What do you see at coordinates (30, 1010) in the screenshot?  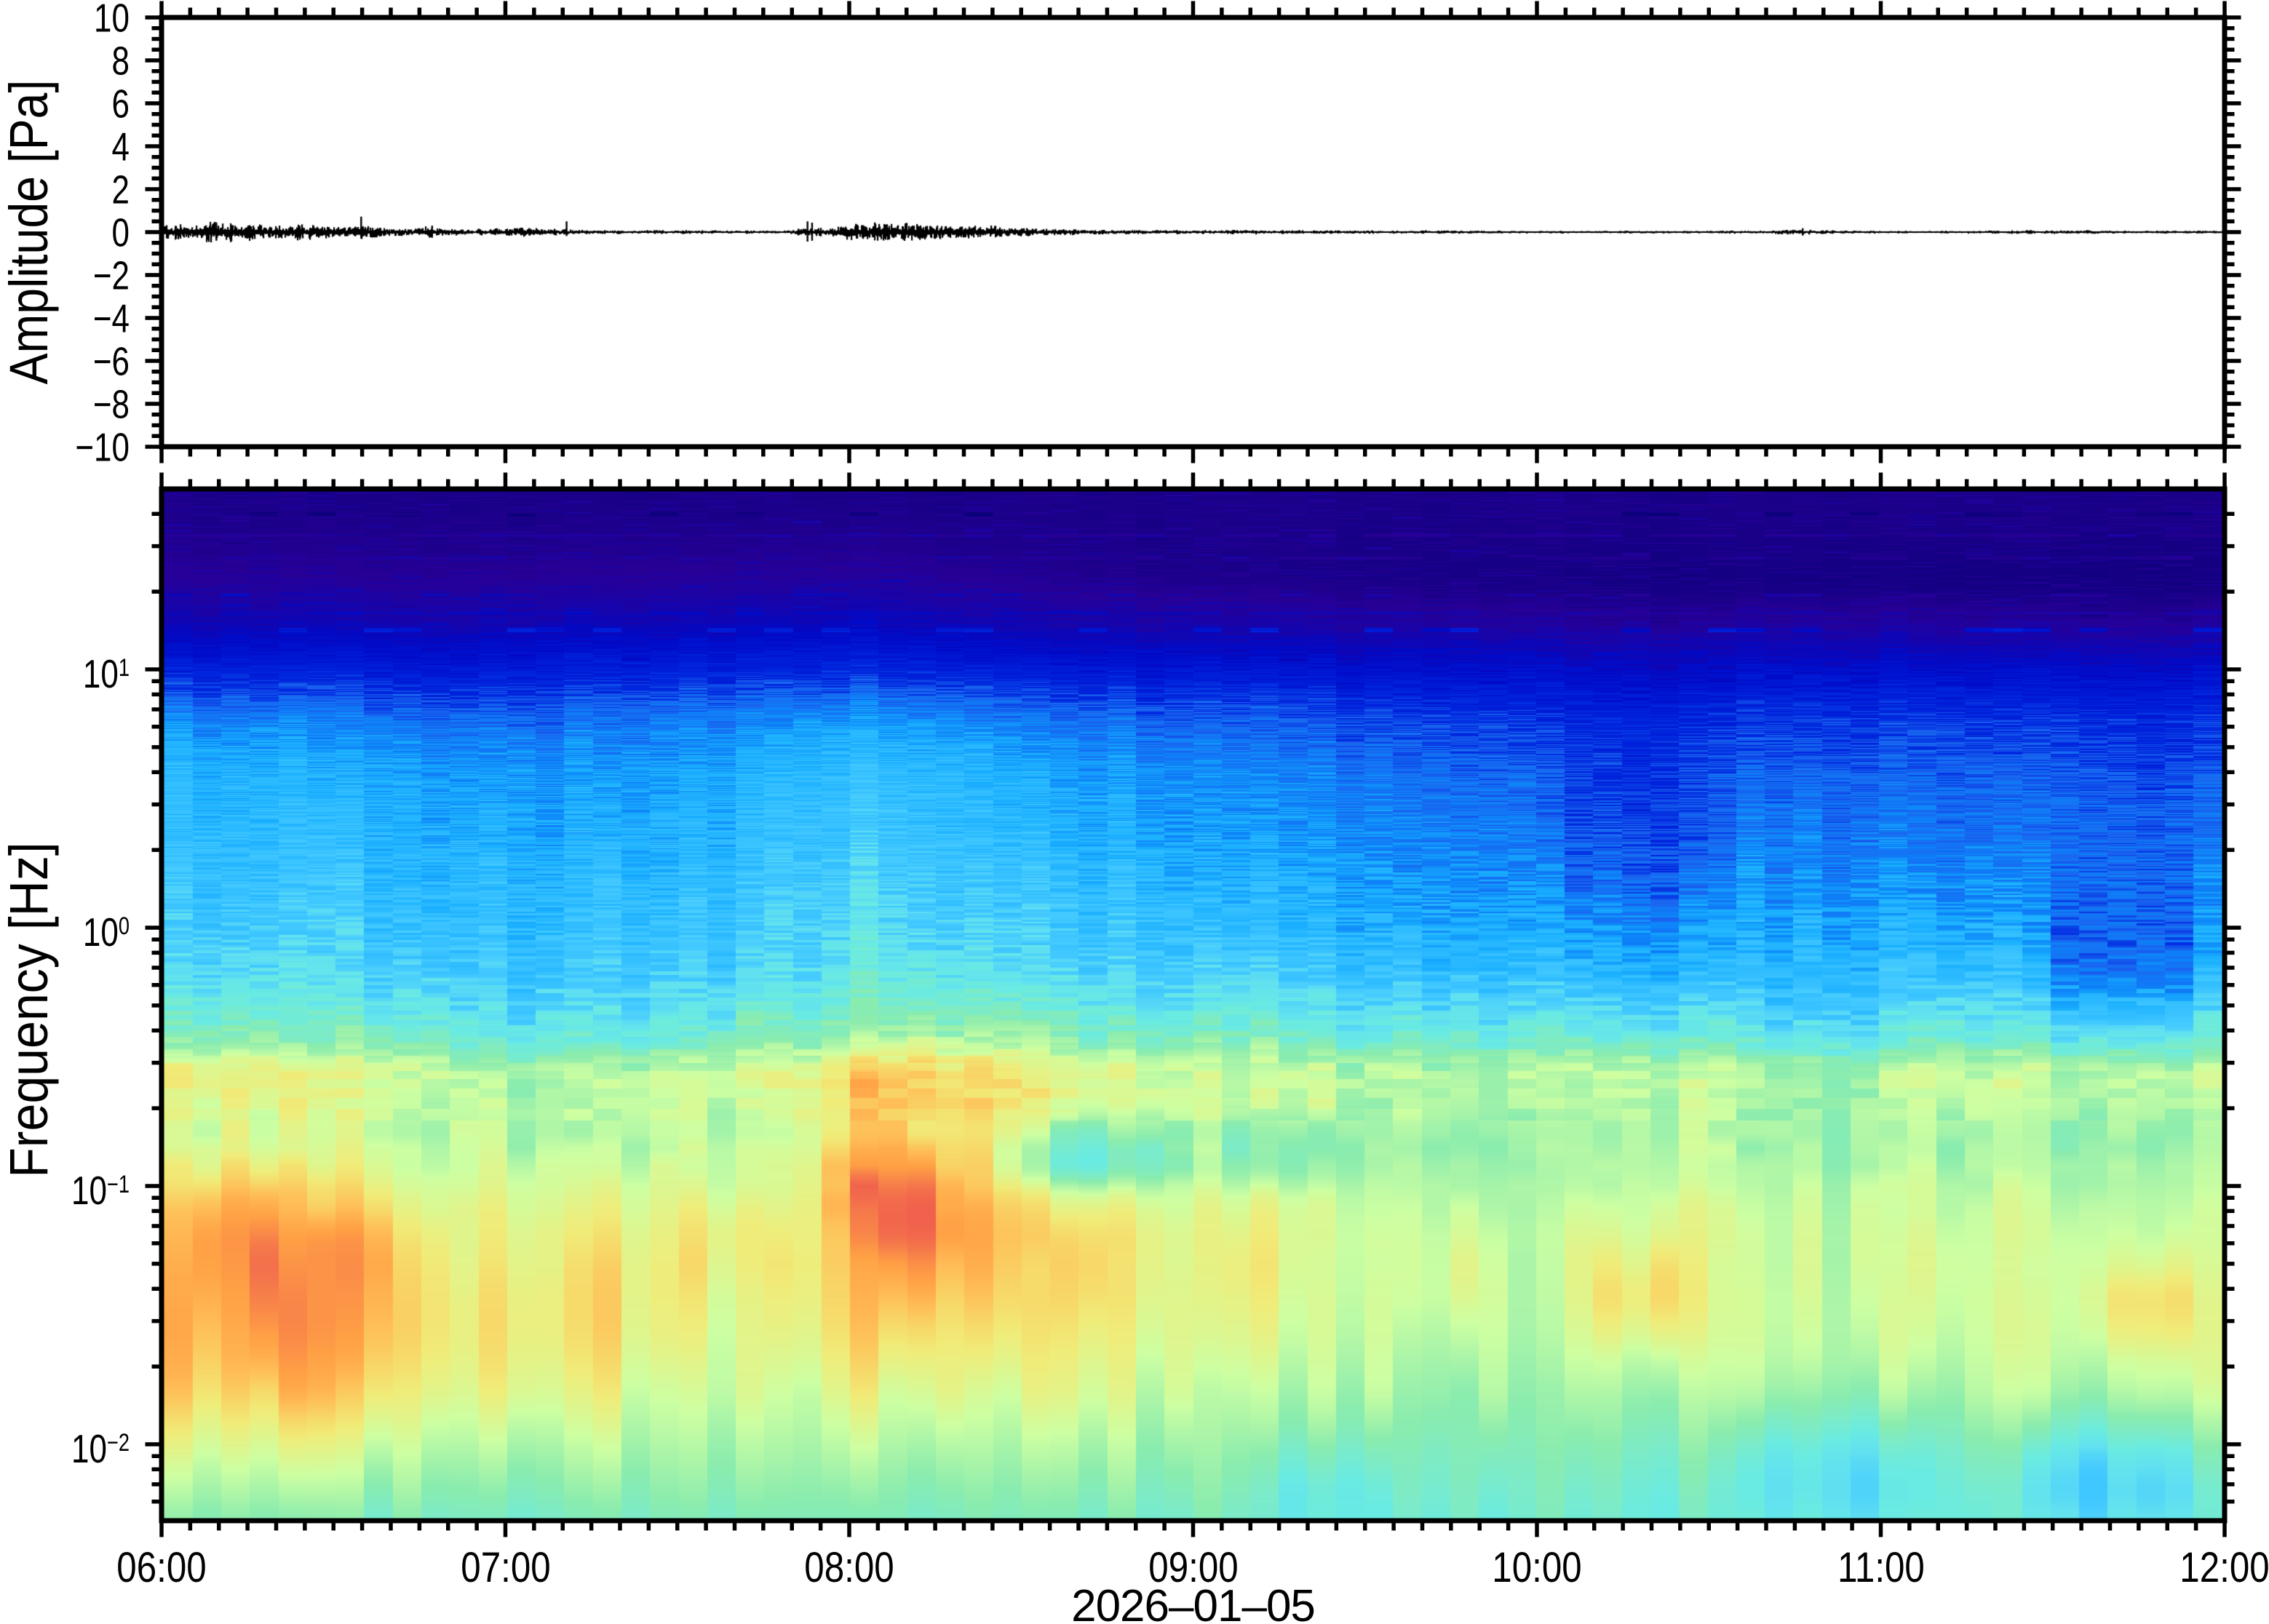 I see `spectrogram-y-axis-title: Frequency [Hz]` at bounding box center [30, 1010].